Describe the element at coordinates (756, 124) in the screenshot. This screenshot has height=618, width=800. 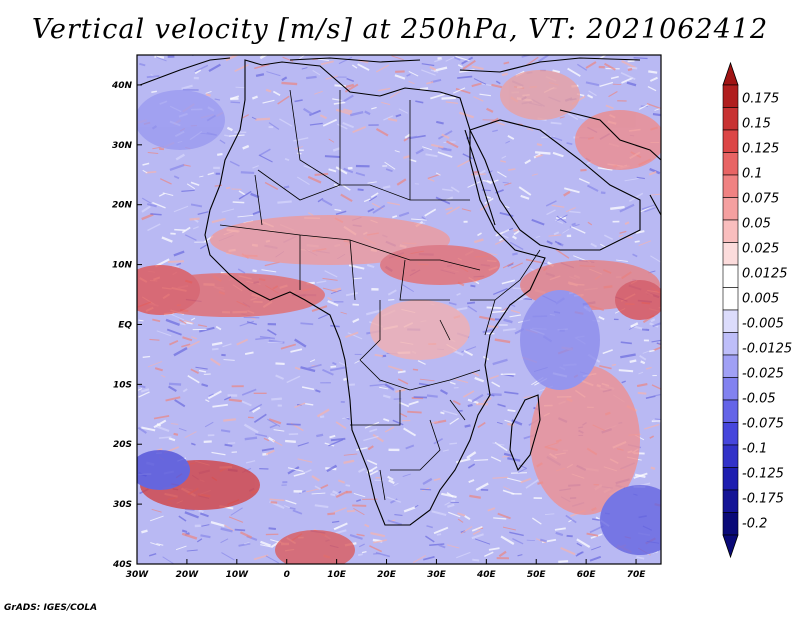
I see `colorbar-label: 0.15` at that location.